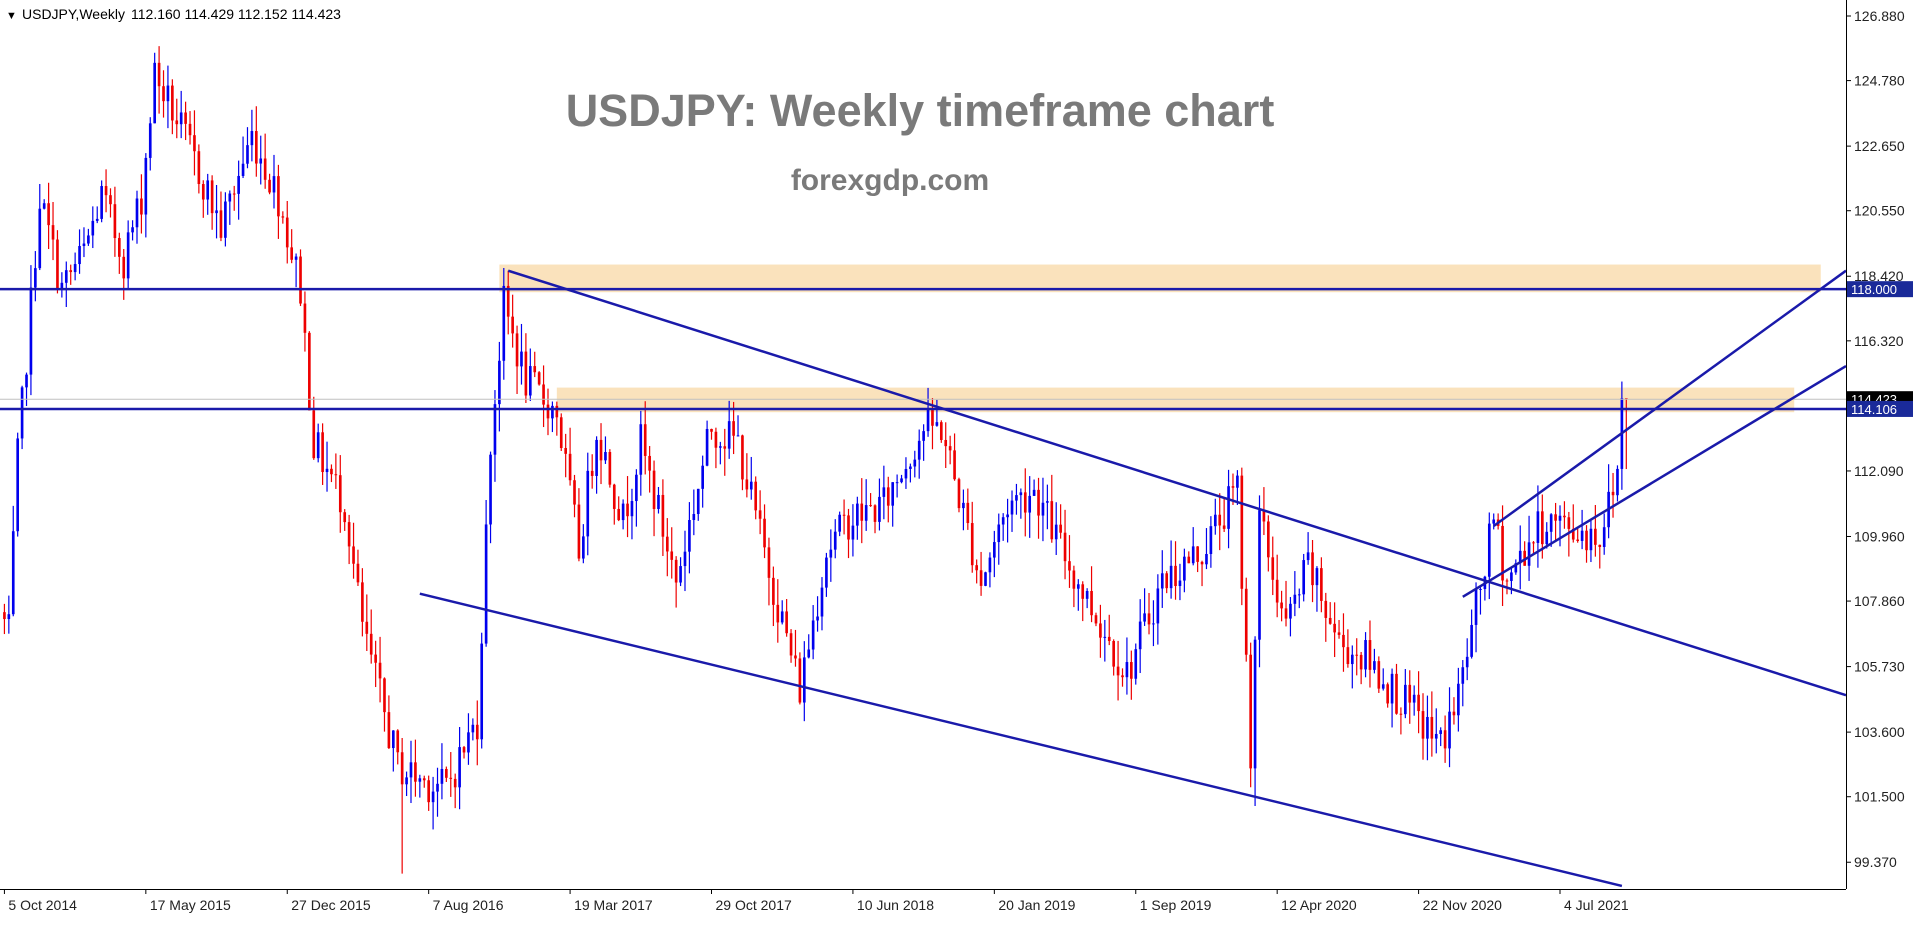  Describe the element at coordinates (42, 905) in the screenshot. I see `x-tick-label: 5 Oct 2014` at that location.